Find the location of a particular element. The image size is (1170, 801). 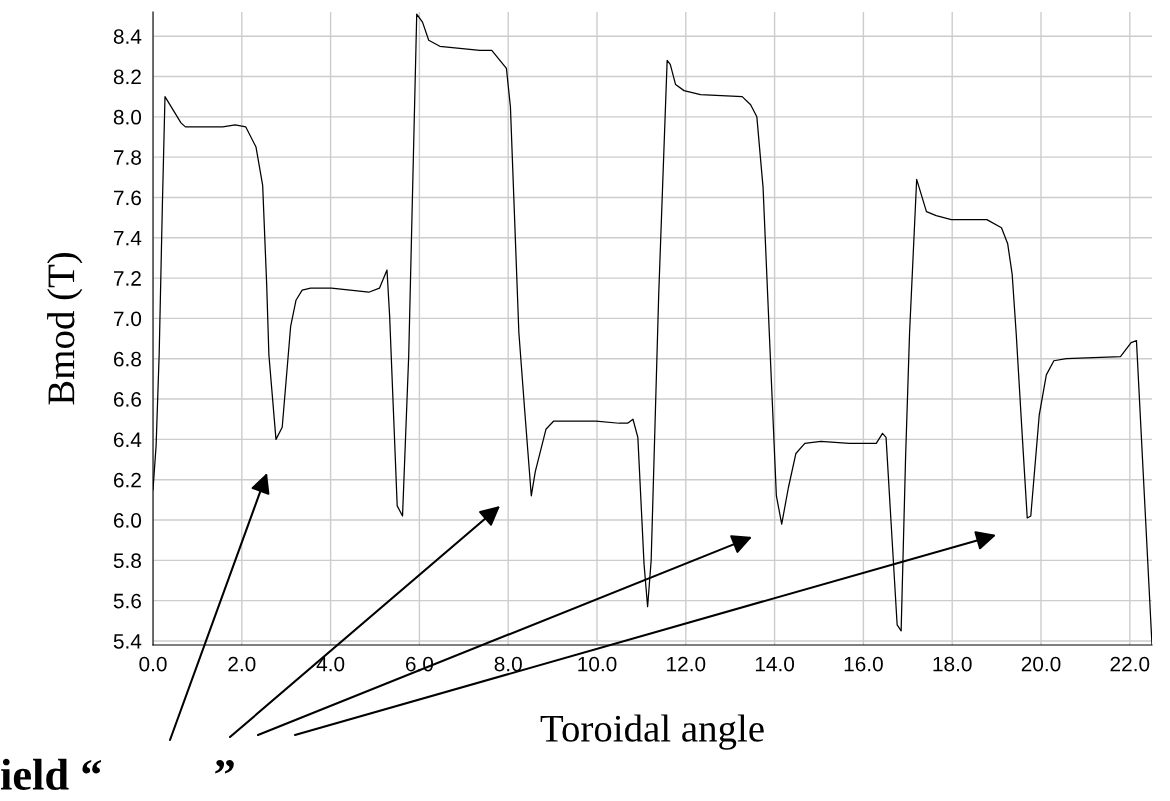

y-tick-label: 5.6 is located at coordinates (127, 601).